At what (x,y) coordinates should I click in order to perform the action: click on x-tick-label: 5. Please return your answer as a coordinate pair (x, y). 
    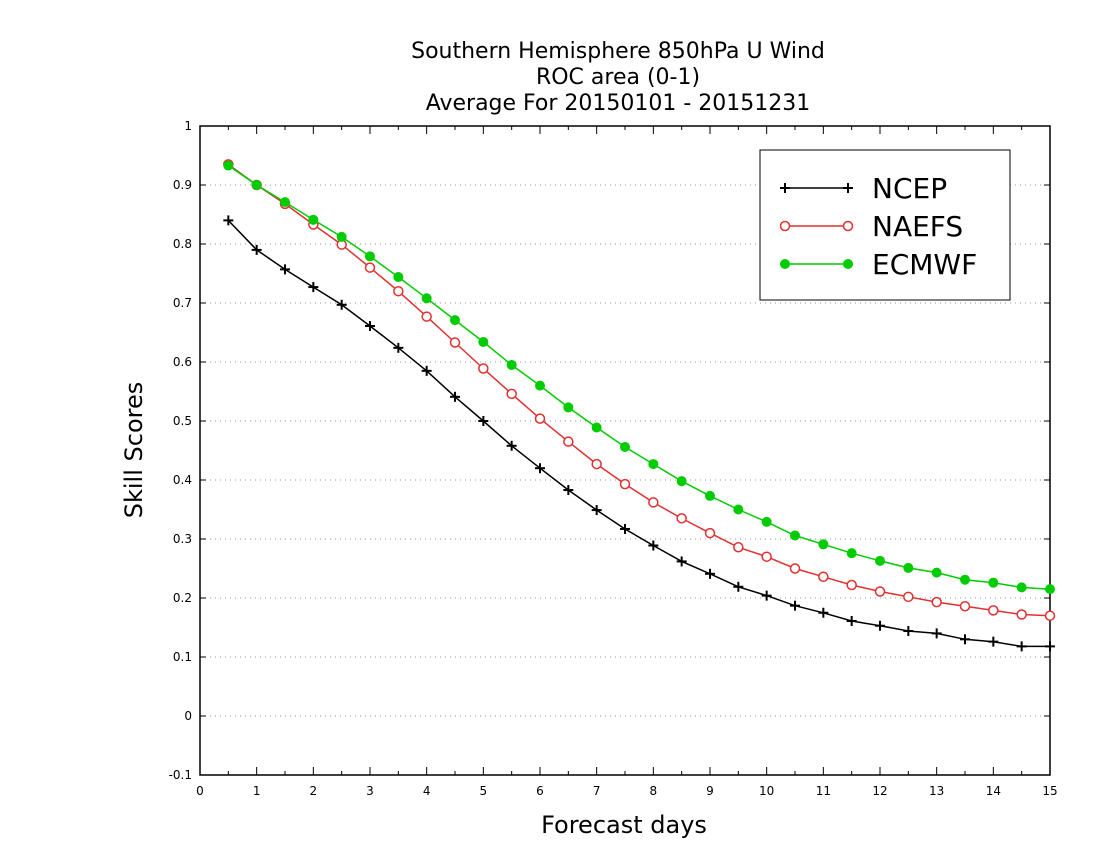
    Looking at the image, I should click on (484, 791).